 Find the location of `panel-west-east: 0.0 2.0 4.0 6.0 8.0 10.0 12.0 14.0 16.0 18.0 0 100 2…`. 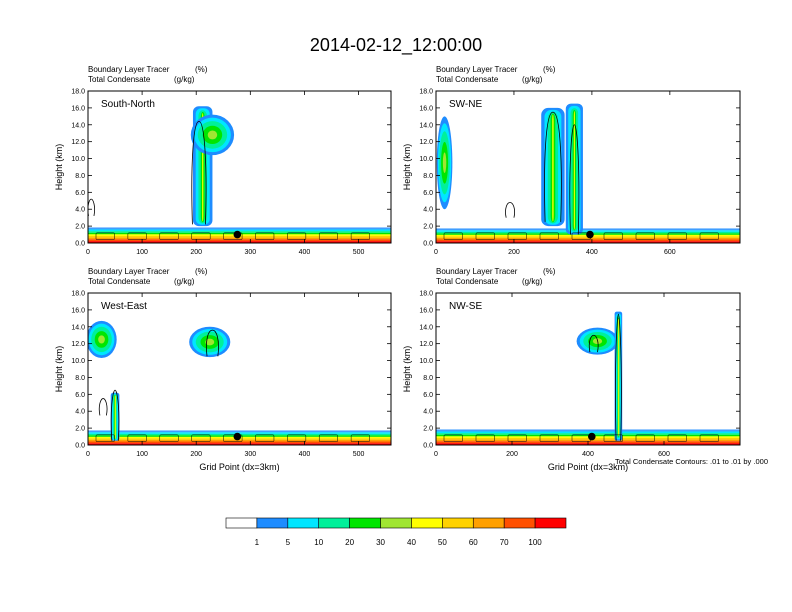

panel-west-east: 0.0 2.0 4.0 6.0 8.0 10.0 12.0 14.0 16.0 18.0 0 100 2… is located at coordinates (223, 369).